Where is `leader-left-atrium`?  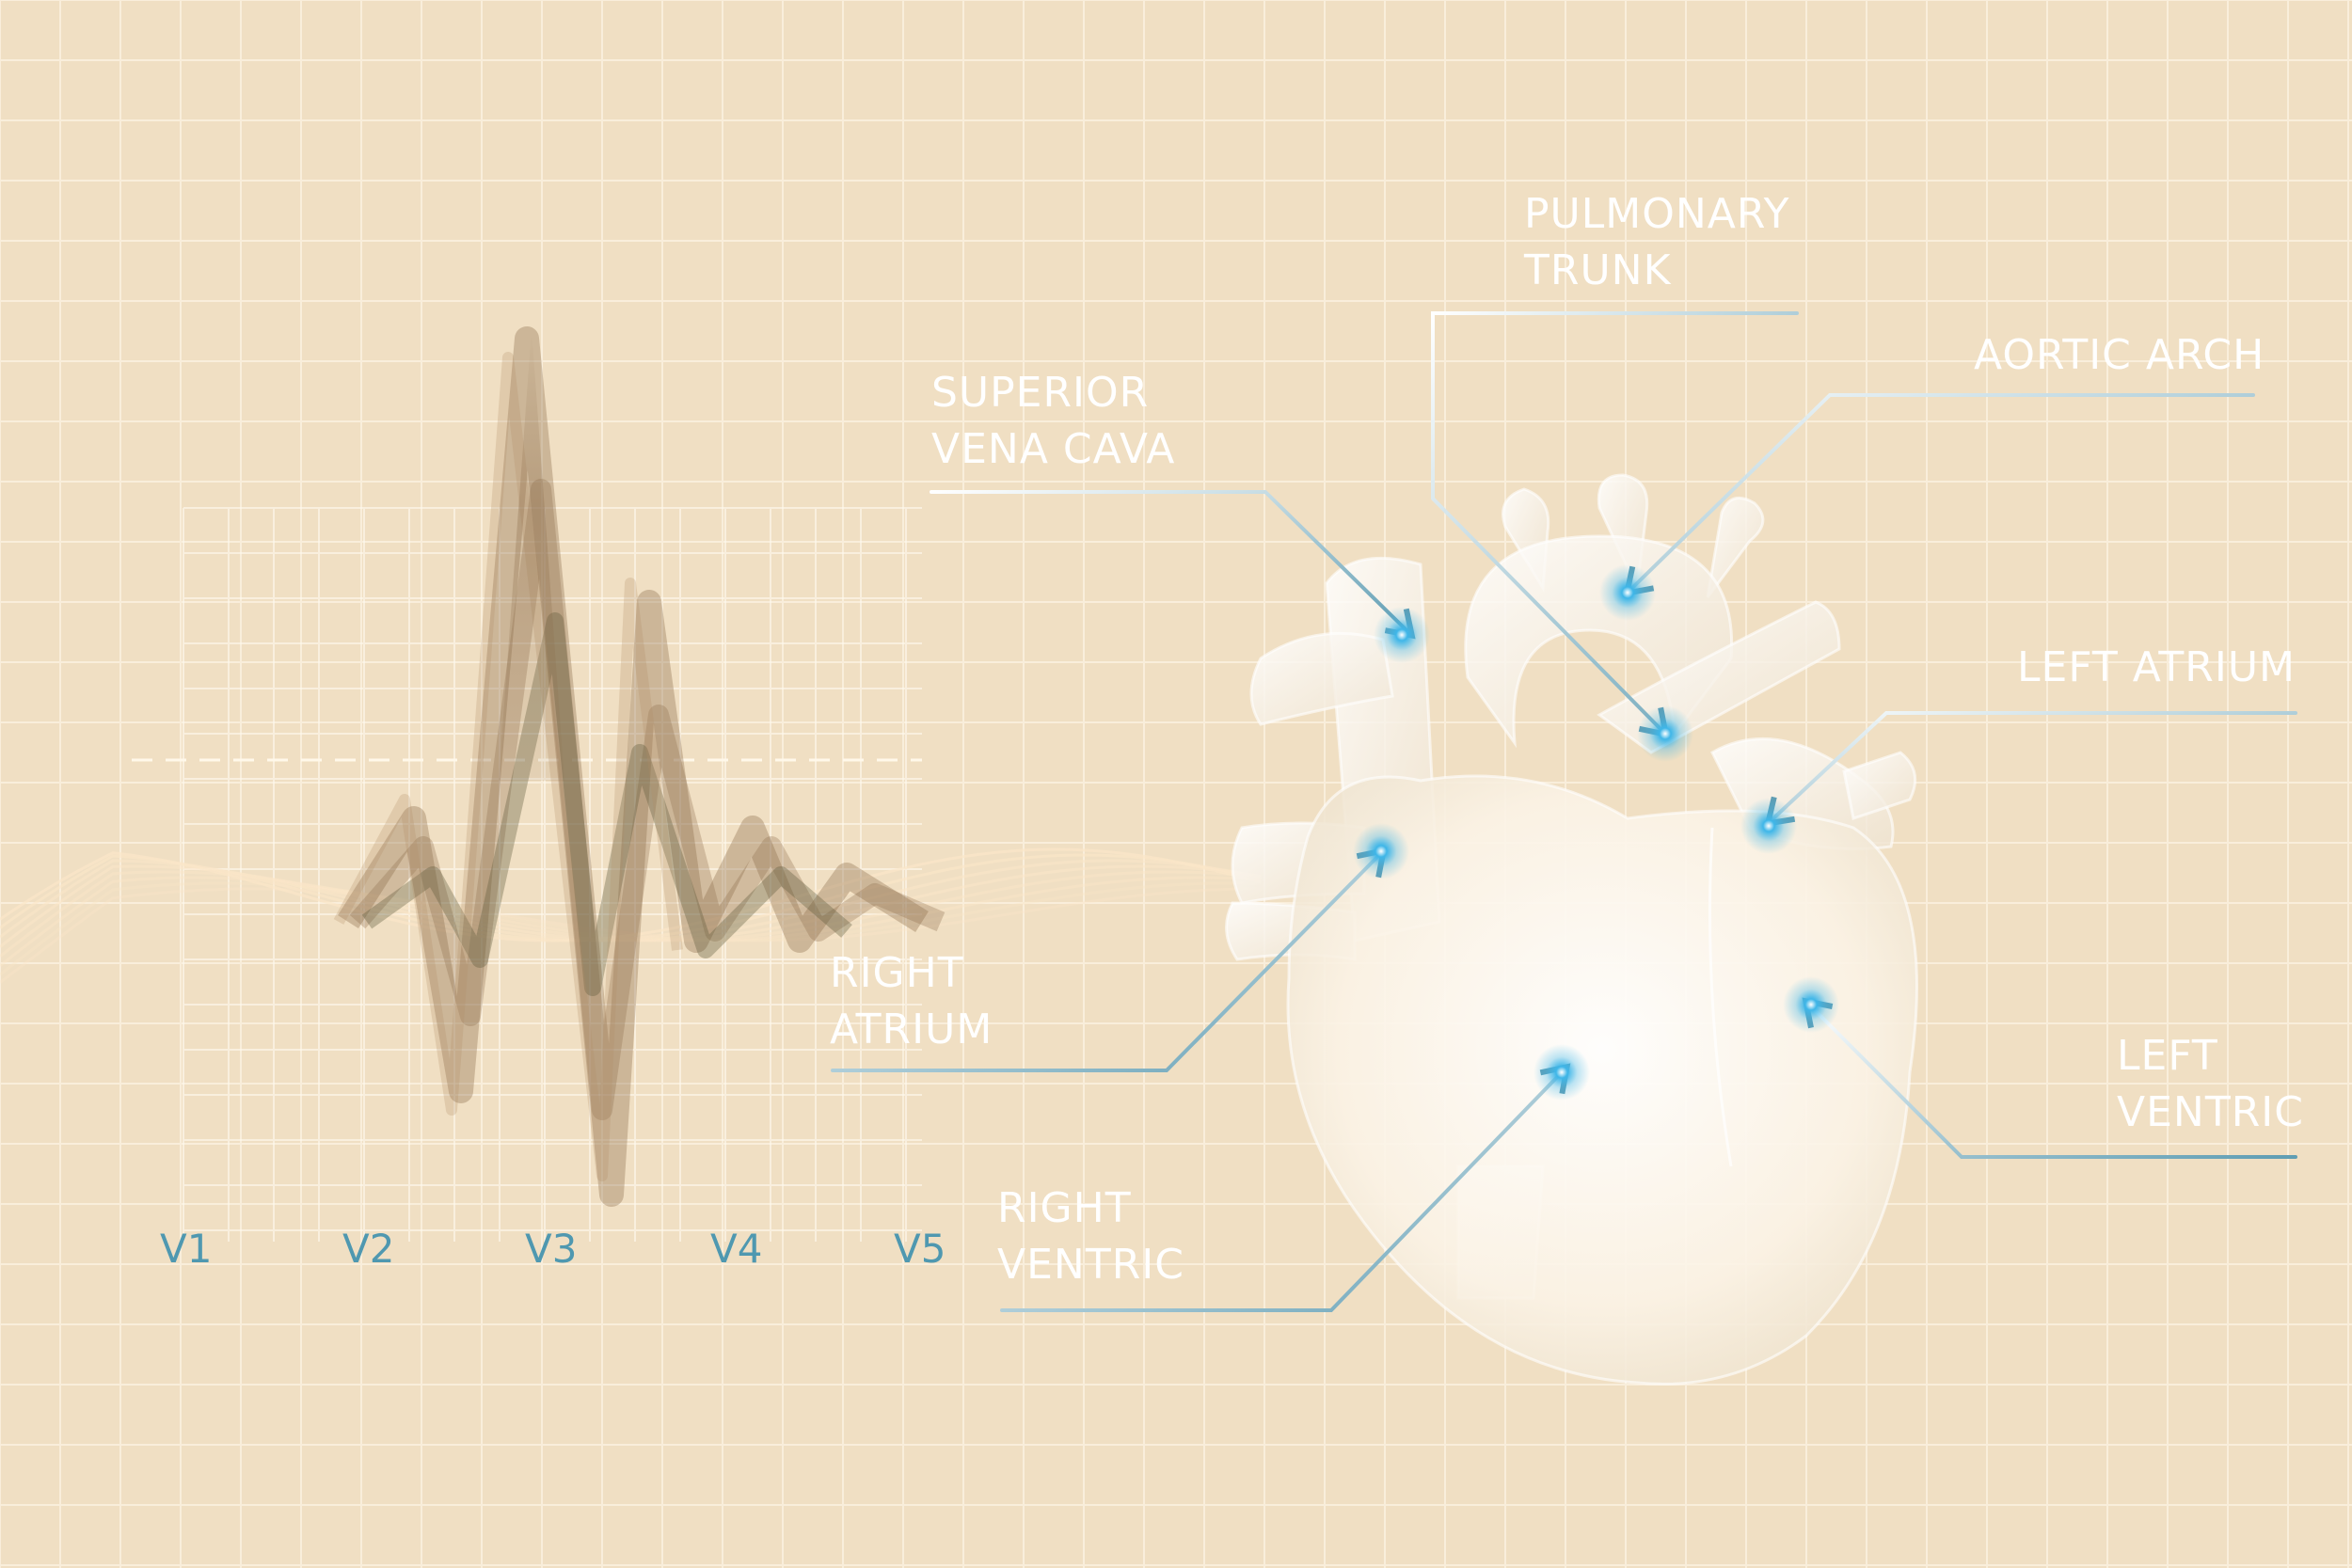 leader-left-atrium is located at coordinates (2030, 769).